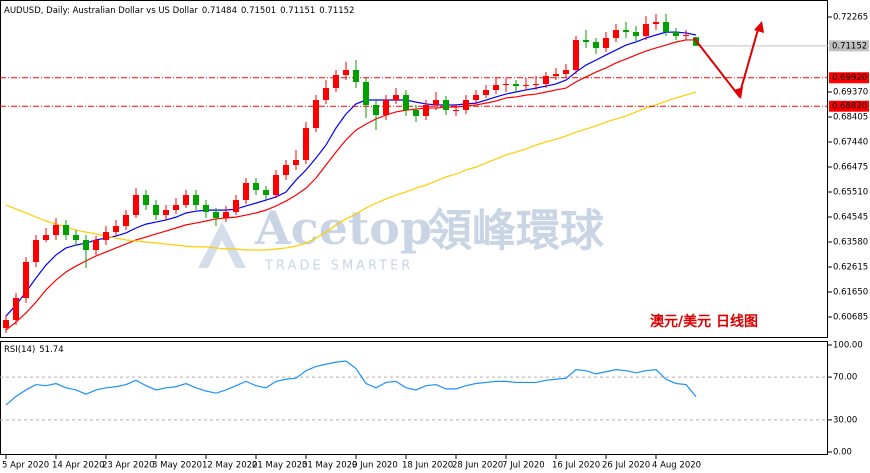 This screenshot has height=473, width=870. What do you see at coordinates (850, 142) in the screenshot?
I see `y-tick-label: 0.67440` at bounding box center [850, 142].